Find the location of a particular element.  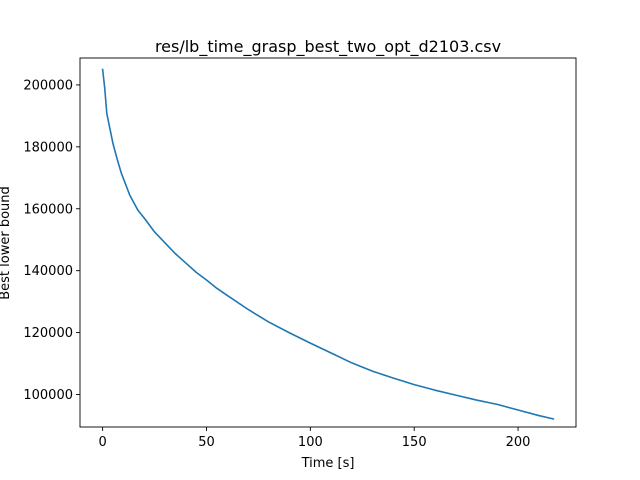

y-tick-label: 100000 is located at coordinates (48, 395).